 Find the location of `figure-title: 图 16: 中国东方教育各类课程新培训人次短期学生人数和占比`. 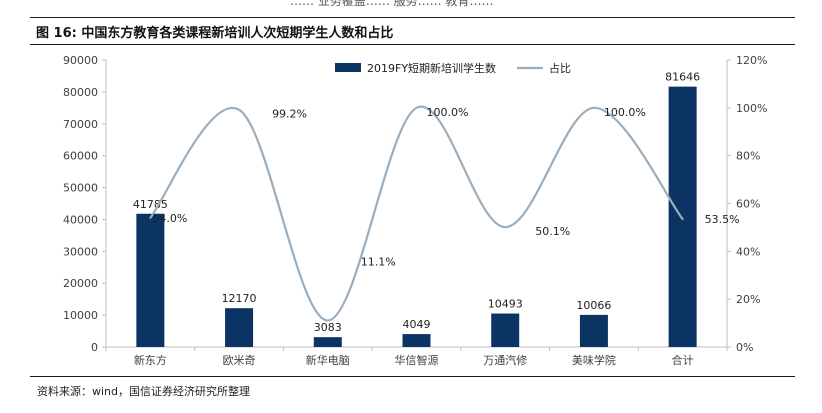

figure-title: 图 16: 中国东方教育各类课程新培训人次短期学生人数和占比 is located at coordinates (215, 33).